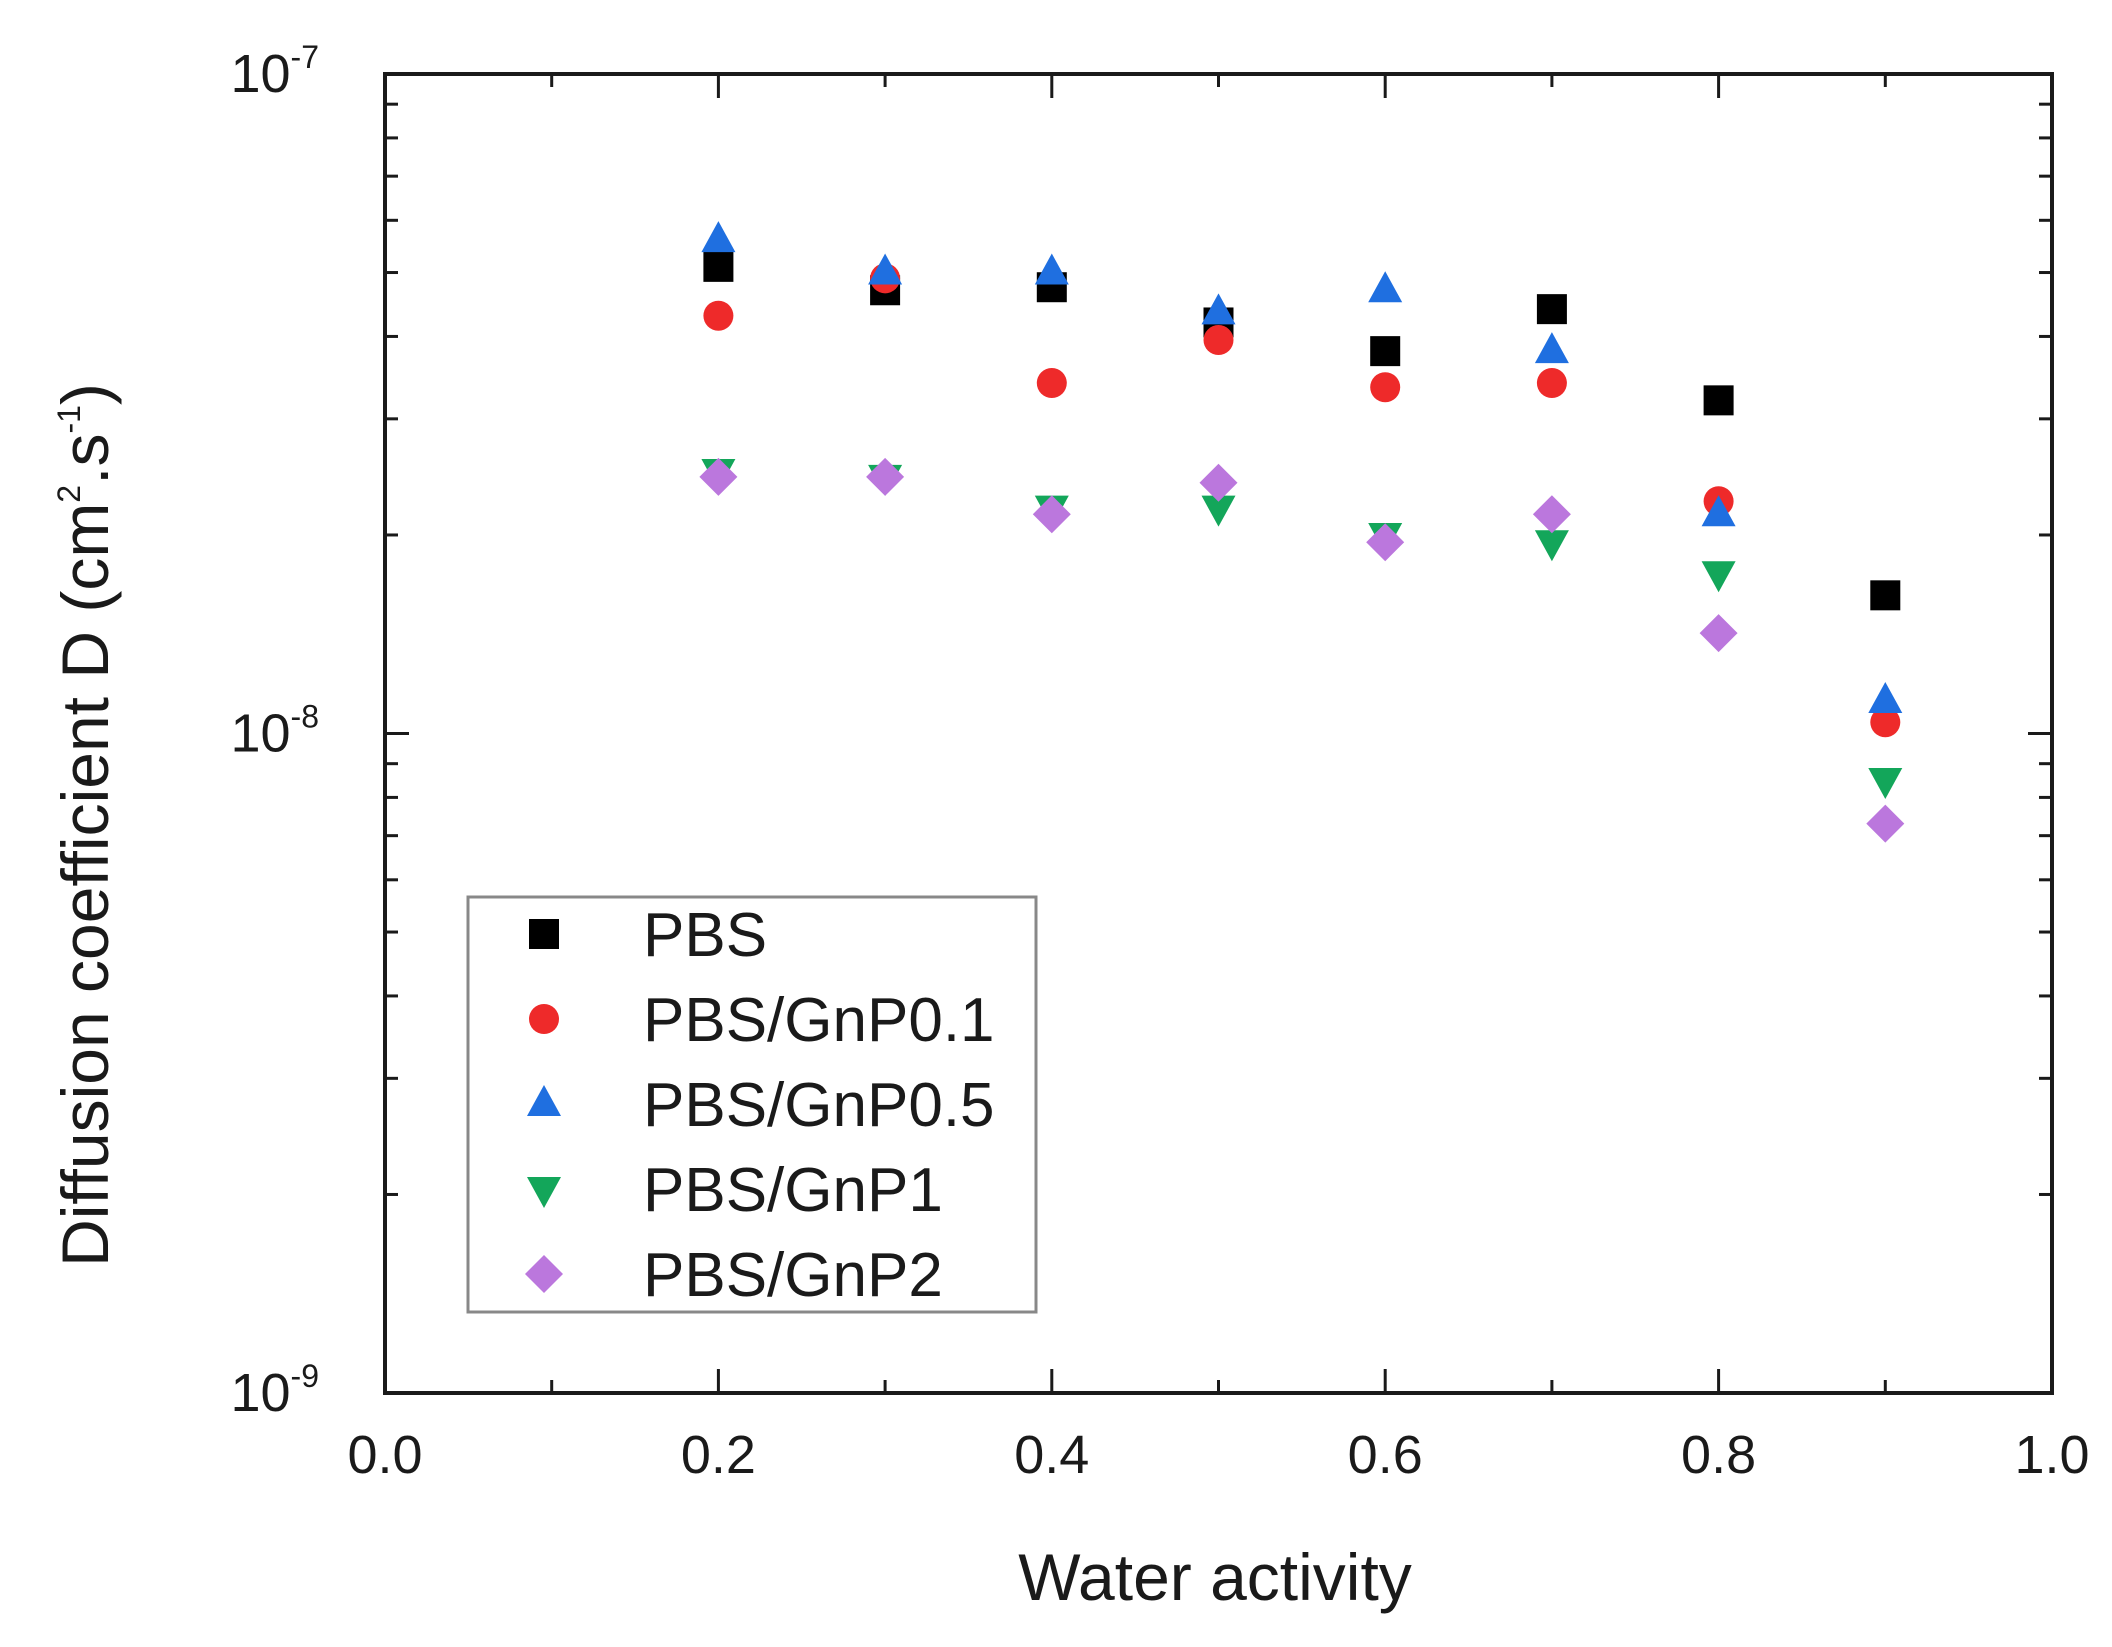 This screenshot has width=2112, height=1647. What do you see at coordinates (718, 1455) in the screenshot?
I see `x-tick-label: 0.2` at bounding box center [718, 1455].